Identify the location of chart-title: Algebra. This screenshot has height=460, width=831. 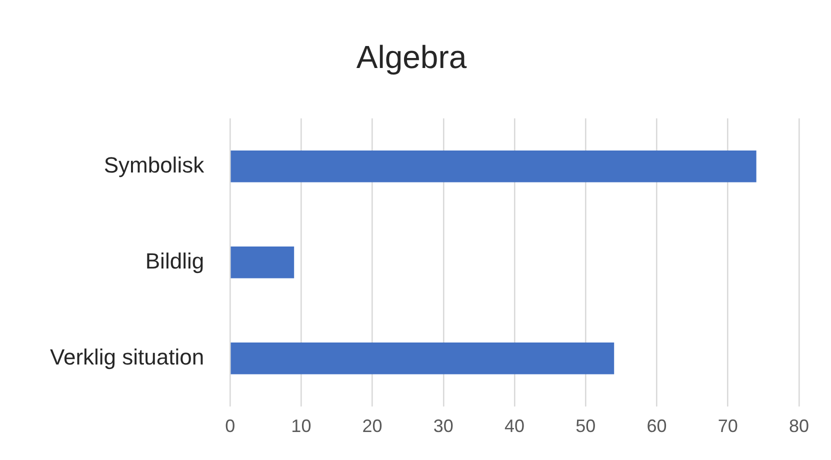
(411, 57).